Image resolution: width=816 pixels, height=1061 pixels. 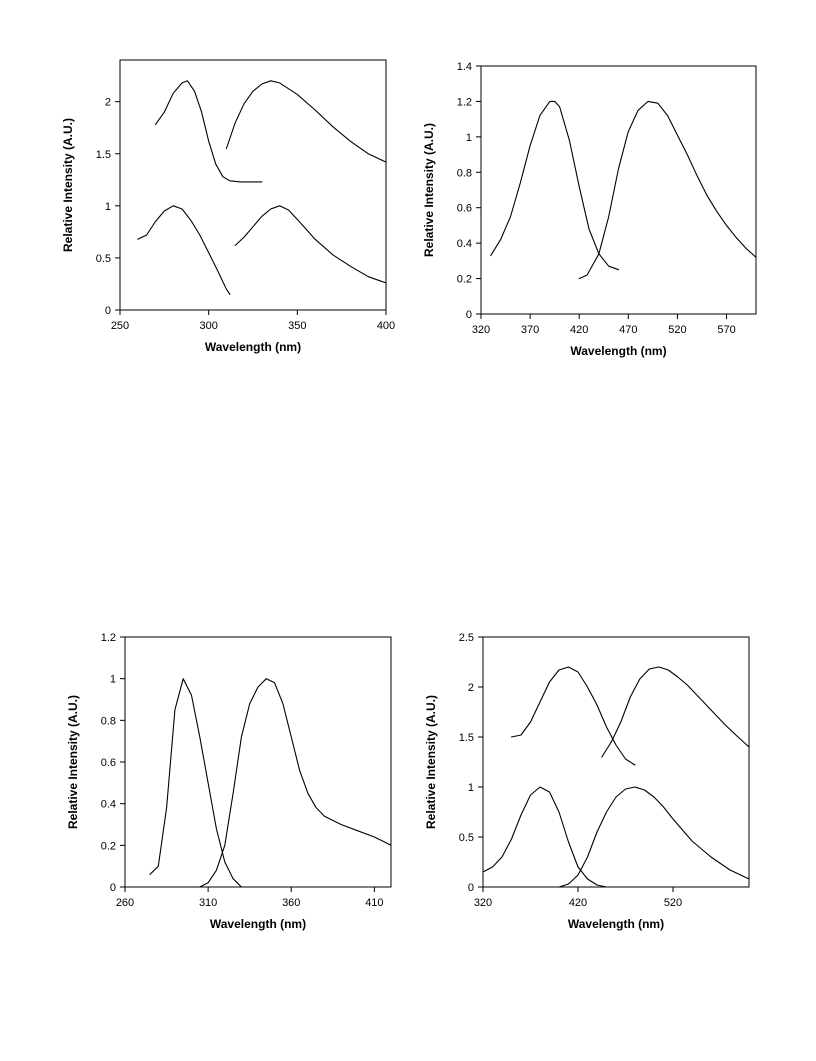 What do you see at coordinates (628, 330) in the screenshot?
I see `x-tick-label: 470` at bounding box center [628, 330].